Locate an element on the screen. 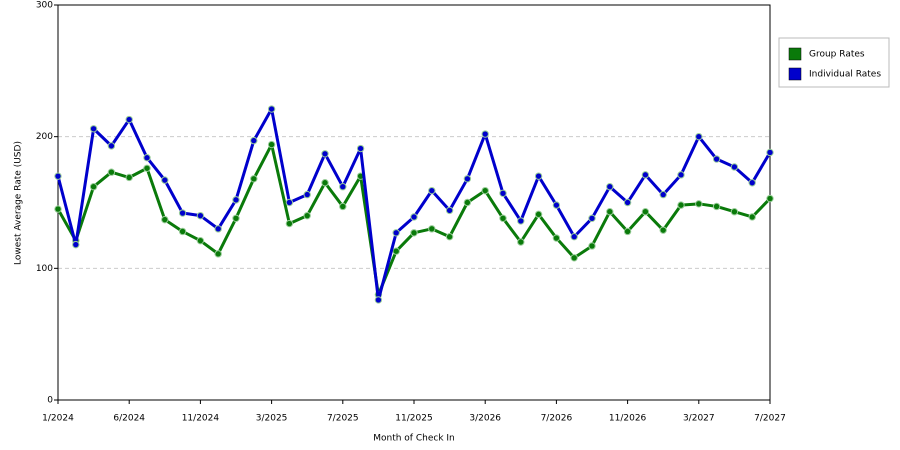 The image size is (900, 450). y-tick-label: 0 is located at coordinates (50, 401).